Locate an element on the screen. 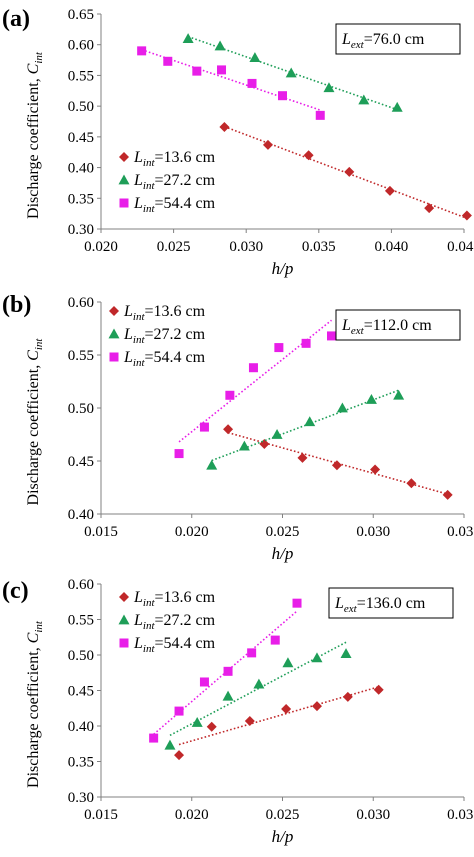 The height and width of the screenshot is (857, 474). chart-c-y-tick-label: 0.50 is located at coordinates (81, 656).